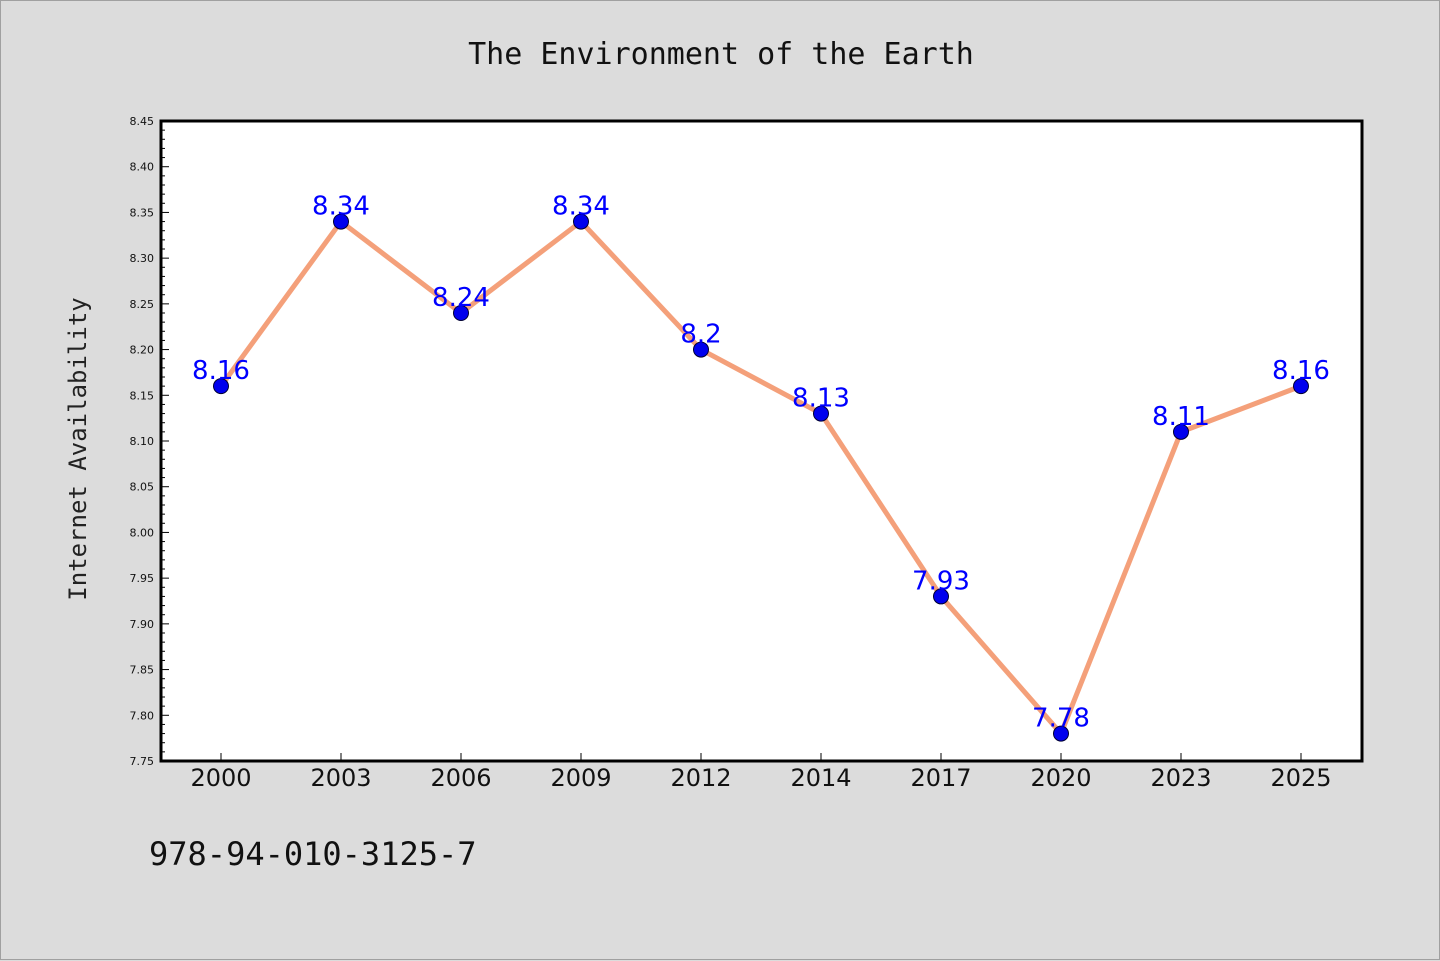 This screenshot has width=1440, height=961. Describe the element at coordinates (460, 778) in the screenshot. I see `x-tick-label: 2006` at that location.